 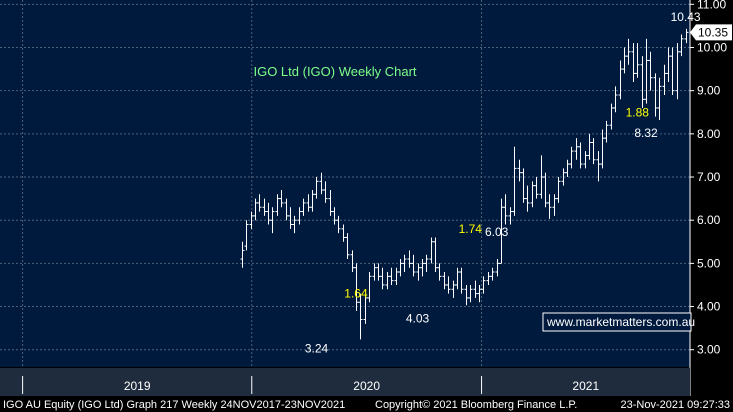 I want to click on y-tick-label: 7.00, so click(x=709, y=177).